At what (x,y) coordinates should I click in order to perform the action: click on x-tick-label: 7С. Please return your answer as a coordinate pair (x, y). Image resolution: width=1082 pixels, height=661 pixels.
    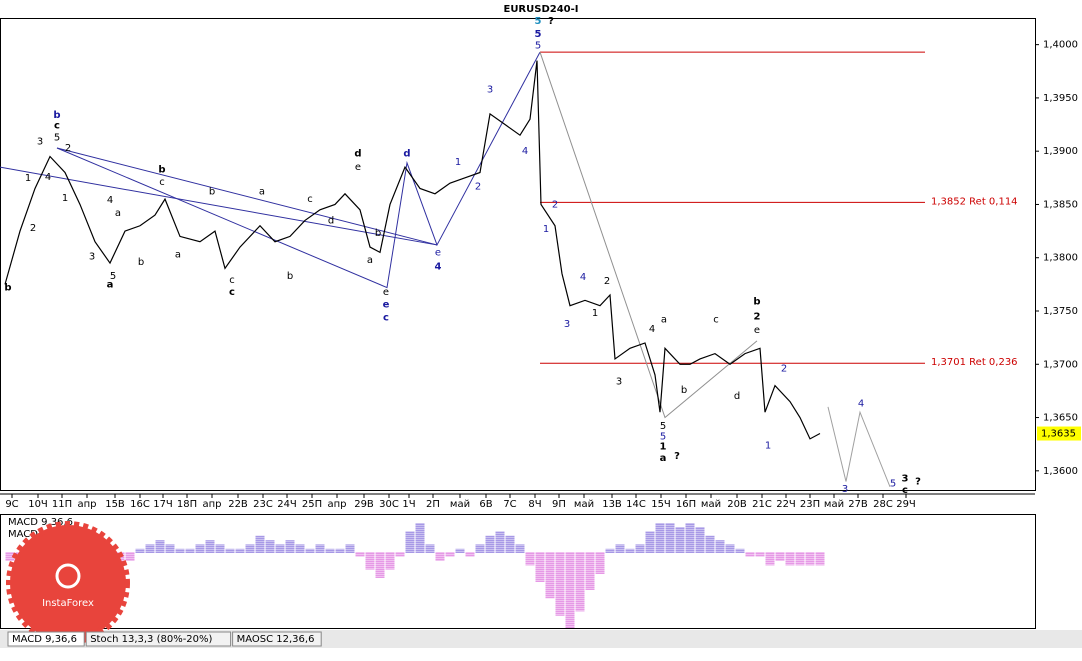
    Looking at the image, I should click on (509, 504).